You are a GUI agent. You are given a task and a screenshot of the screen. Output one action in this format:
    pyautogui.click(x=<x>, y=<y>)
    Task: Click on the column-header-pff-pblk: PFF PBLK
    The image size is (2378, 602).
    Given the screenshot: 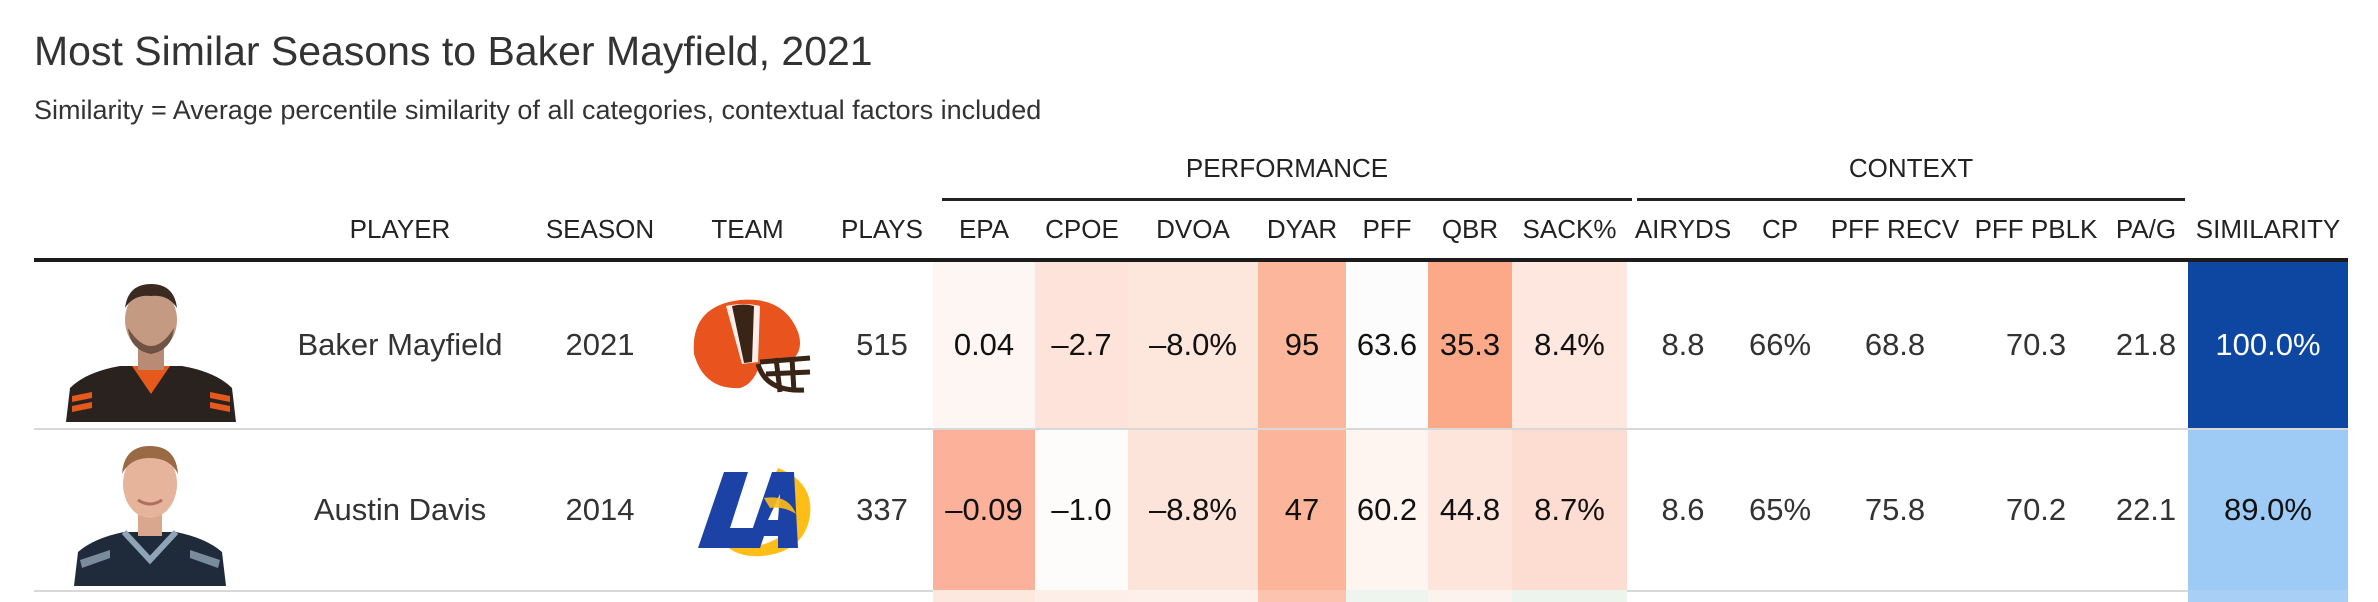 What is the action you would take?
    pyautogui.click(x=2036, y=229)
    